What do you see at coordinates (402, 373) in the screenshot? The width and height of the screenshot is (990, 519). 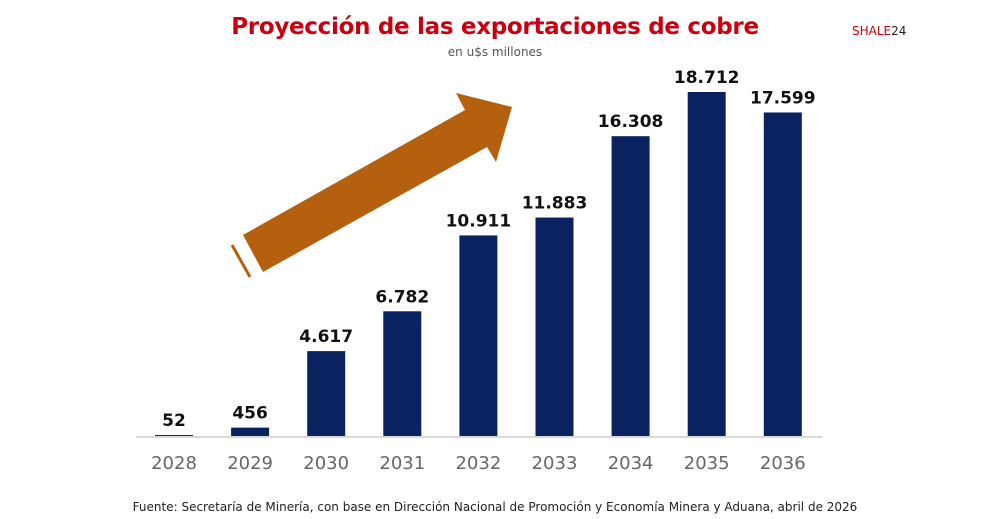 I see `bar-2031` at bounding box center [402, 373].